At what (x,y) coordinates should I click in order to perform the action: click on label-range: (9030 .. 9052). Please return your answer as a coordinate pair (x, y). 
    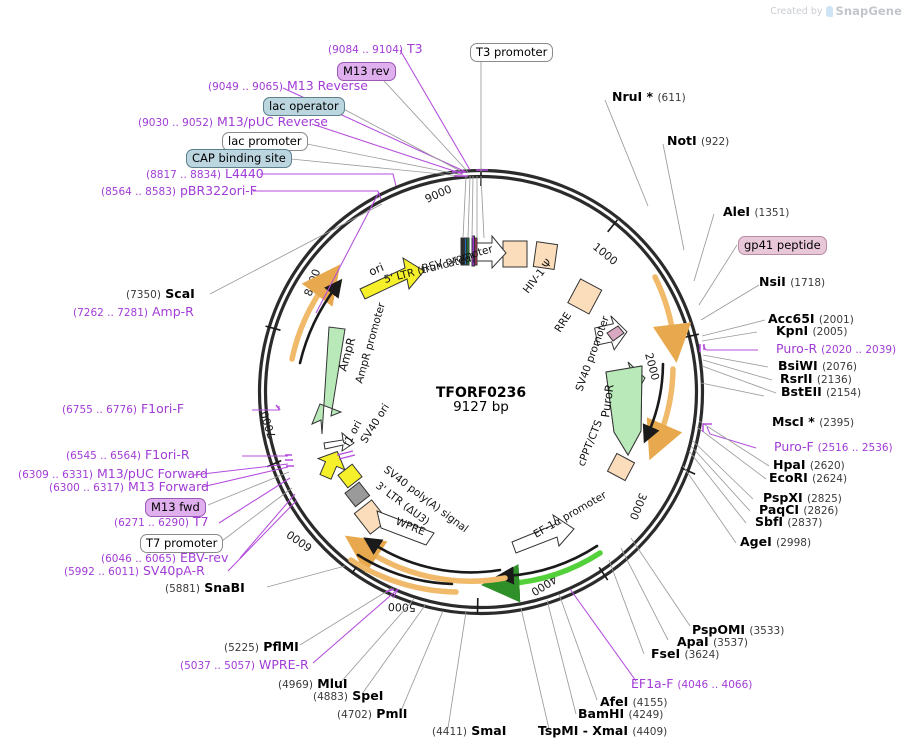
    Looking at the image, I should click on (175, 123).